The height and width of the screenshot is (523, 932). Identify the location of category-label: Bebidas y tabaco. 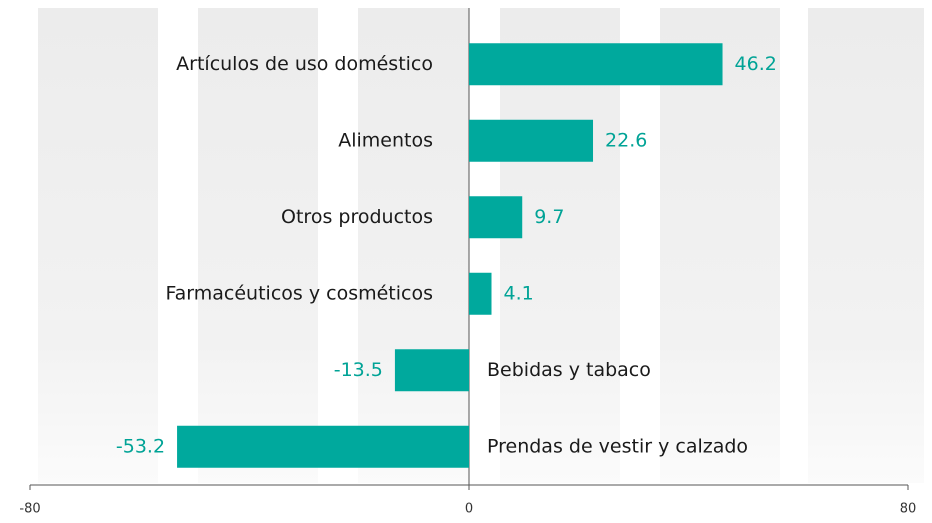
(569, 370).